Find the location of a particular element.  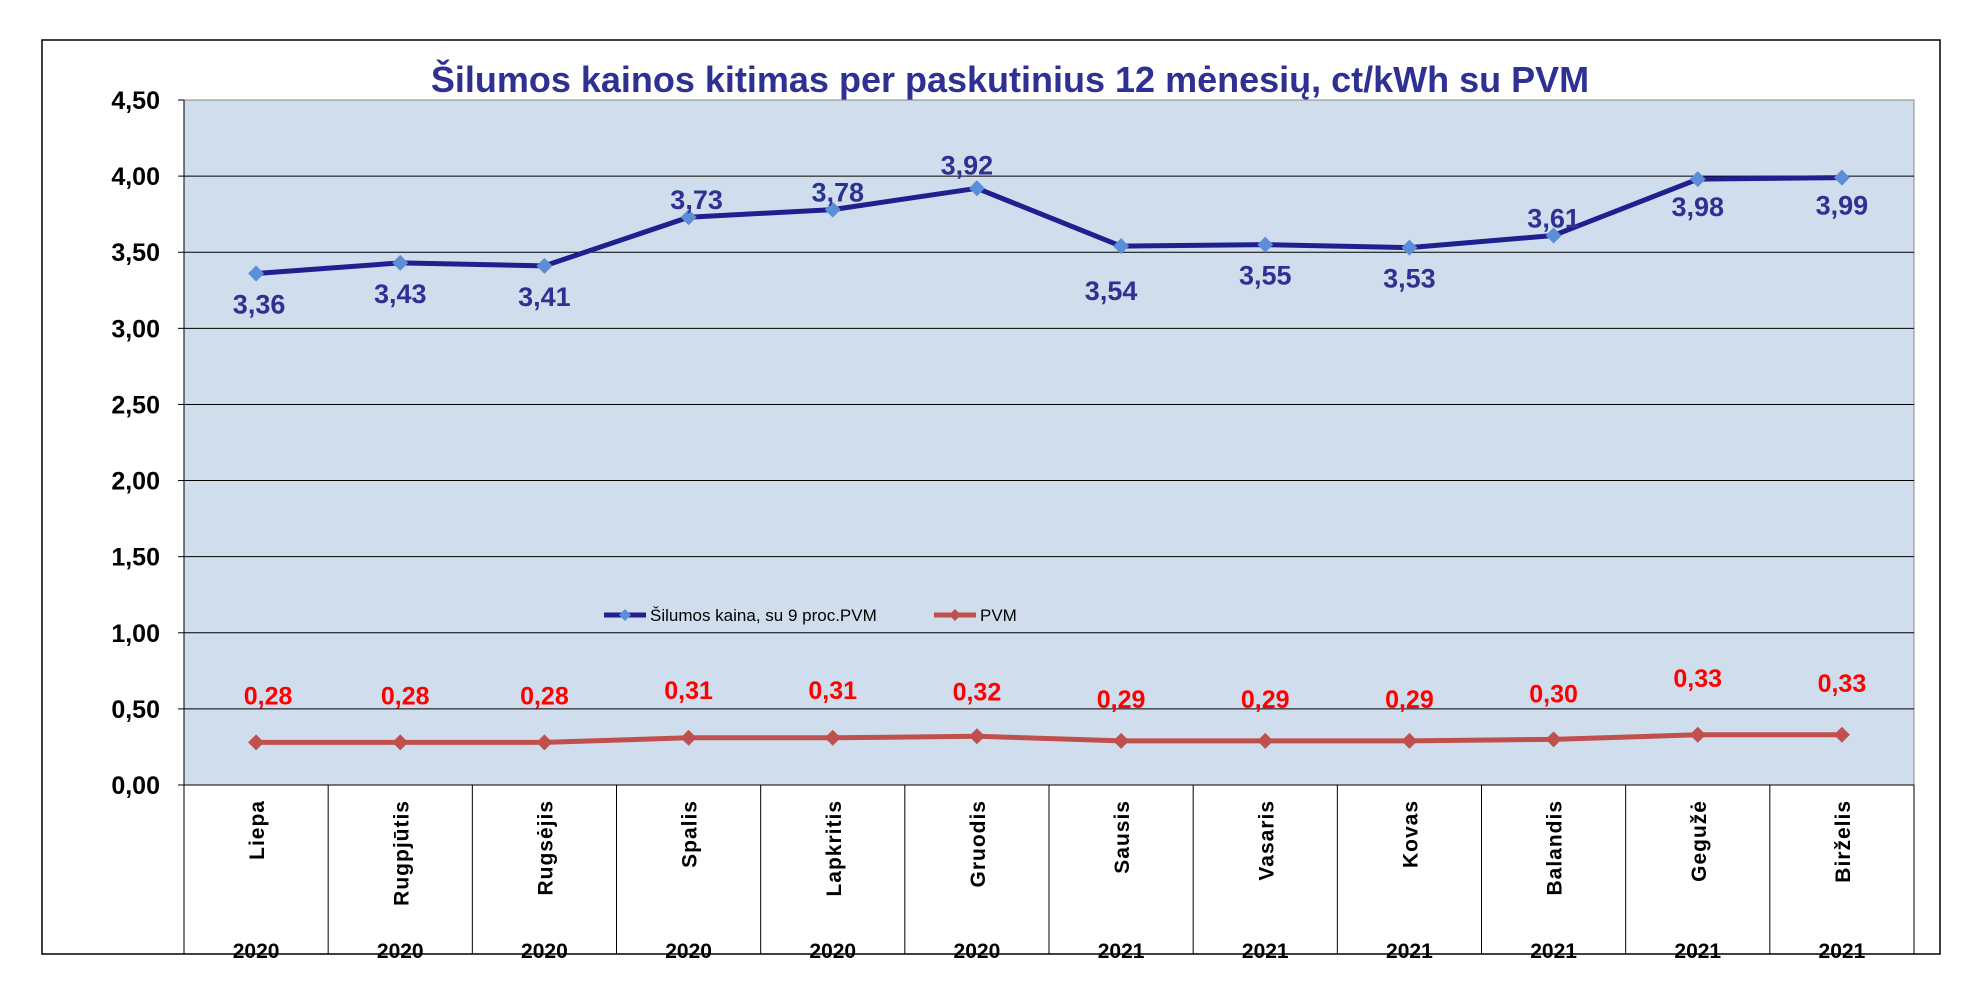

legend-marker-a is located at coordinates (625, 615).